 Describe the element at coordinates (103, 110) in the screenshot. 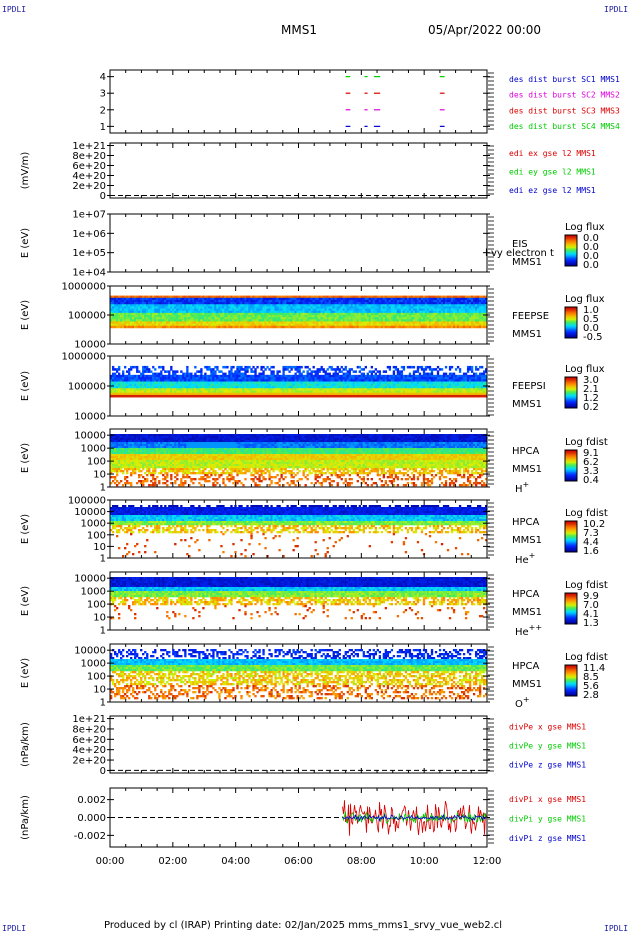

I see `panel-burst-ytick-label-1: 2` at that location.